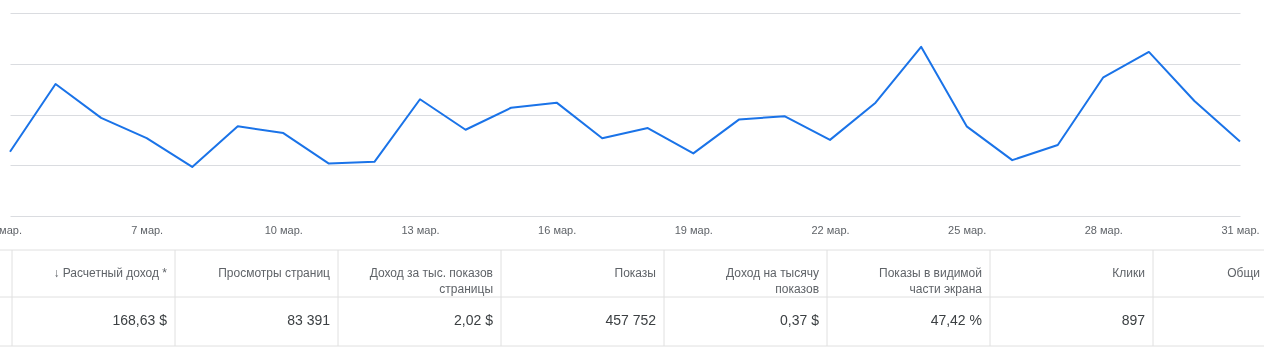 The image size is (1264, 361). What do you see at coordinates (1103, 229) in the screenshot?
I see `x-tick-label: 28 мар.` at bounding box center [1103, 229].